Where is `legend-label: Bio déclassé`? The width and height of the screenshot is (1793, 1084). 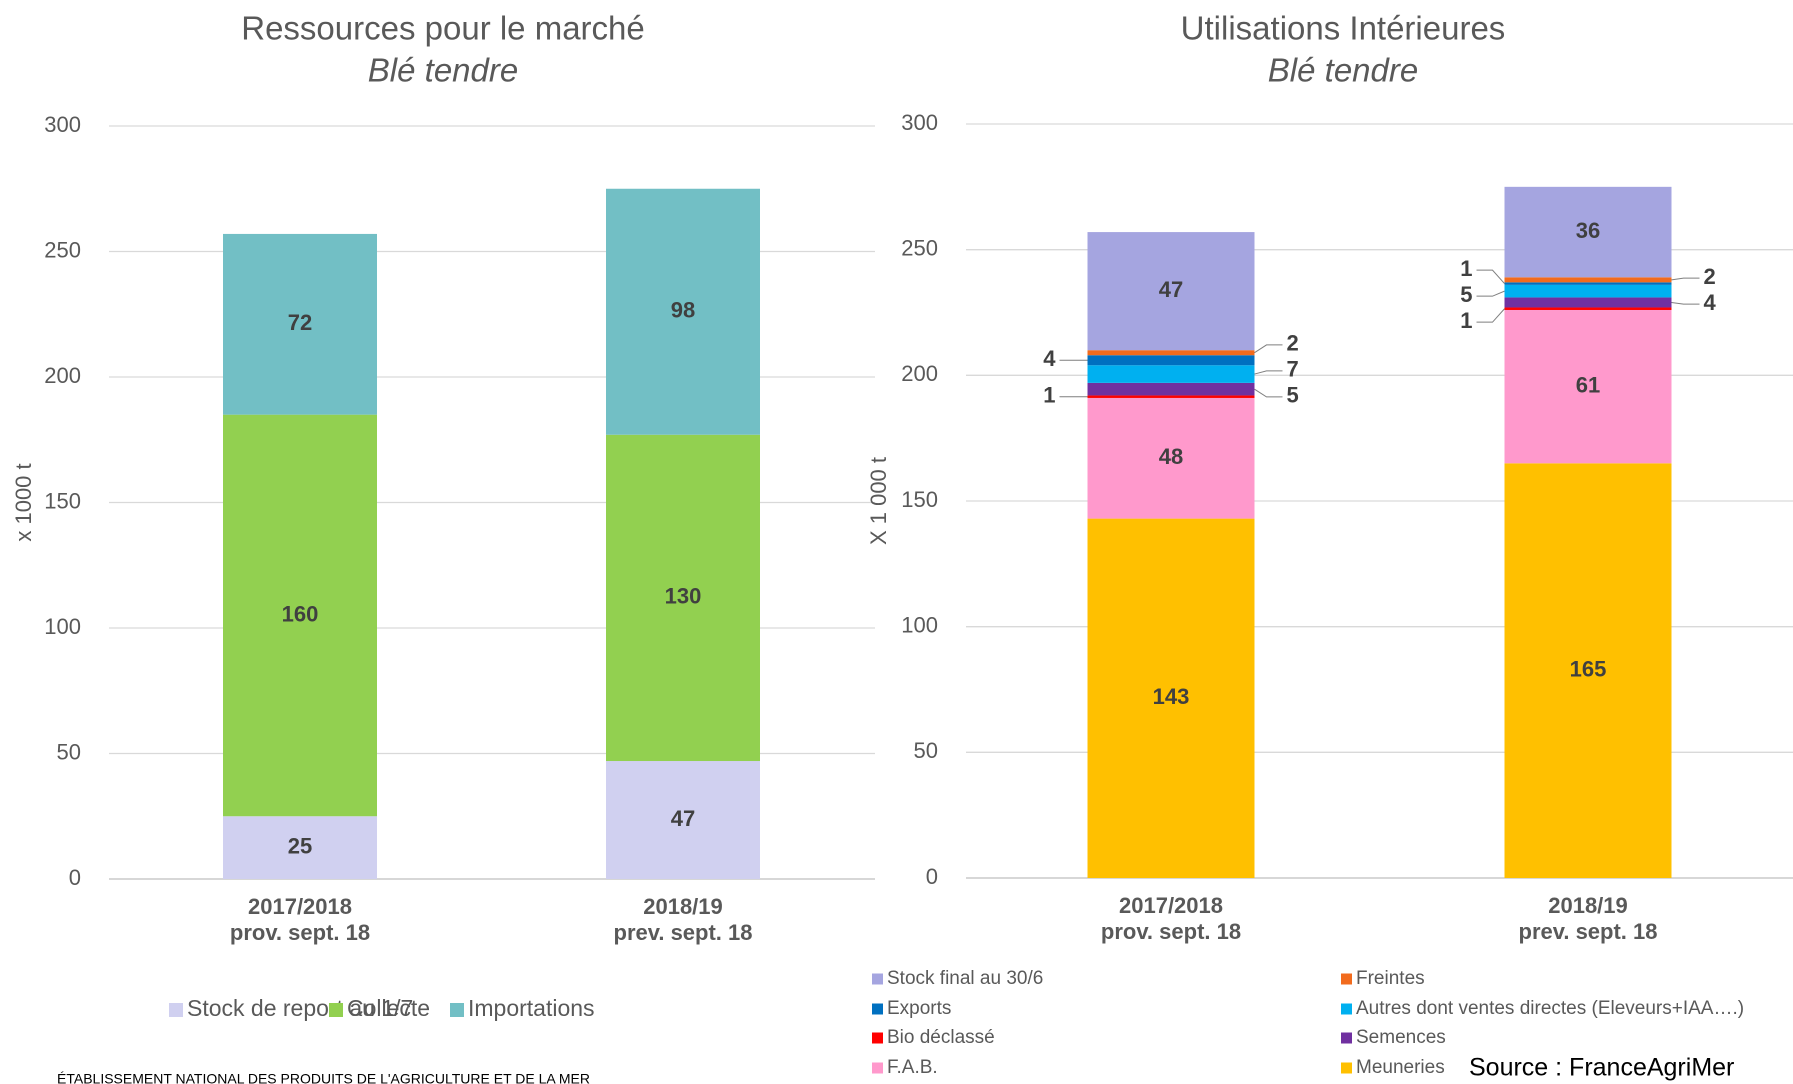
legend-label: Bio déclassé is located at coordinates (941, 1037).